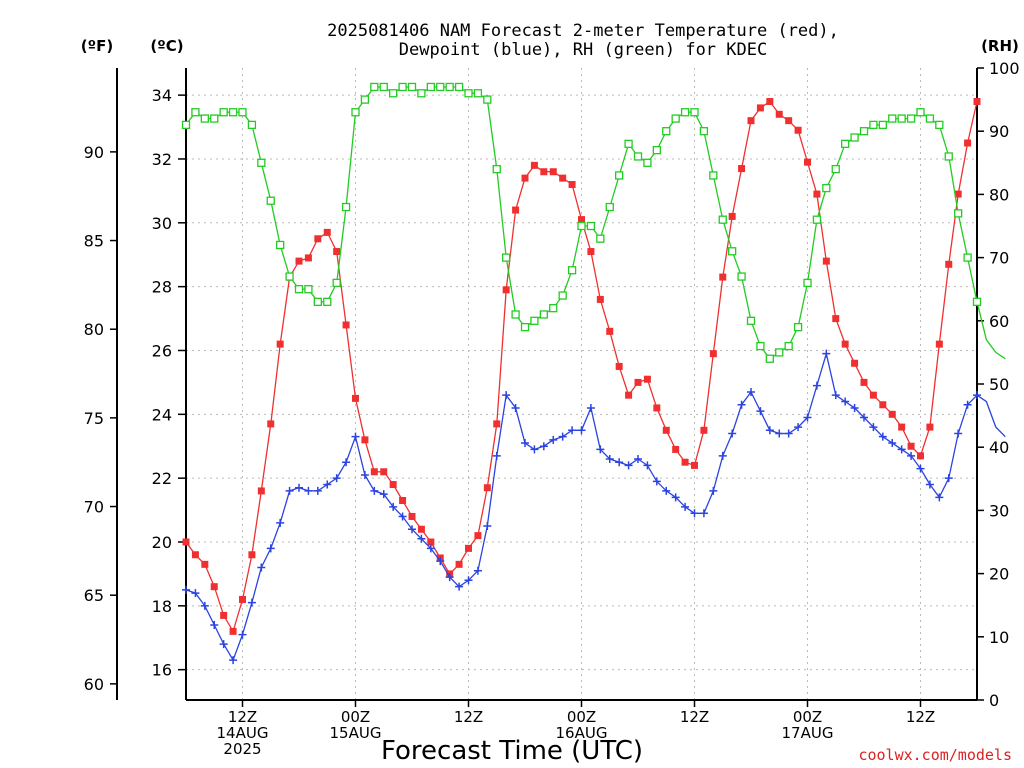 This screenshot has height=768, width=1024. What do you see at coordinates (999, 384) in the screenshot?
I see `rh-tick-label: 50` at bounding box center [999, 384].